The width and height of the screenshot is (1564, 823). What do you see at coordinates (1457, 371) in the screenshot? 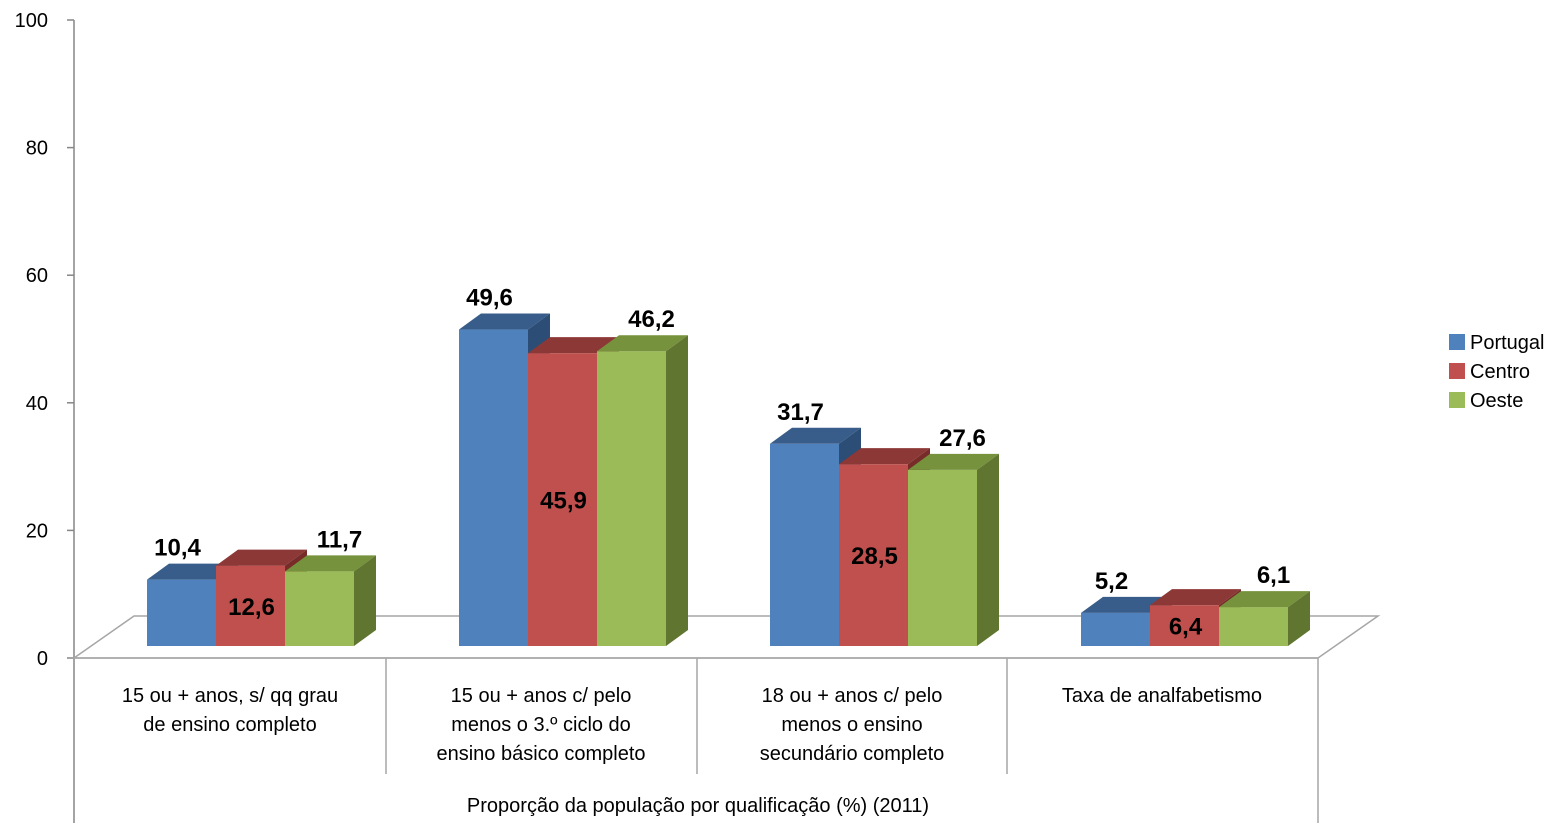
I see `legend-swatch-centro` at bounding box center [1457, 371].